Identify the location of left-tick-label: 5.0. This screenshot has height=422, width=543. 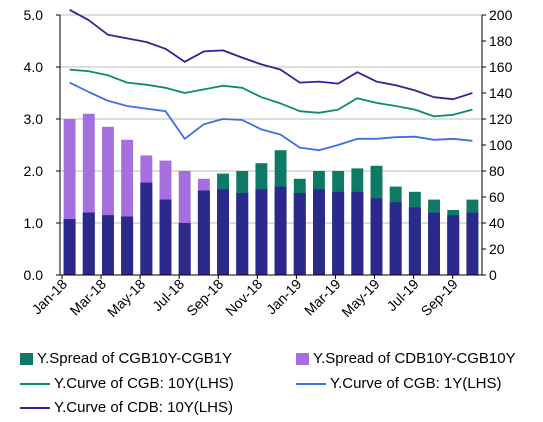
(34, 15).